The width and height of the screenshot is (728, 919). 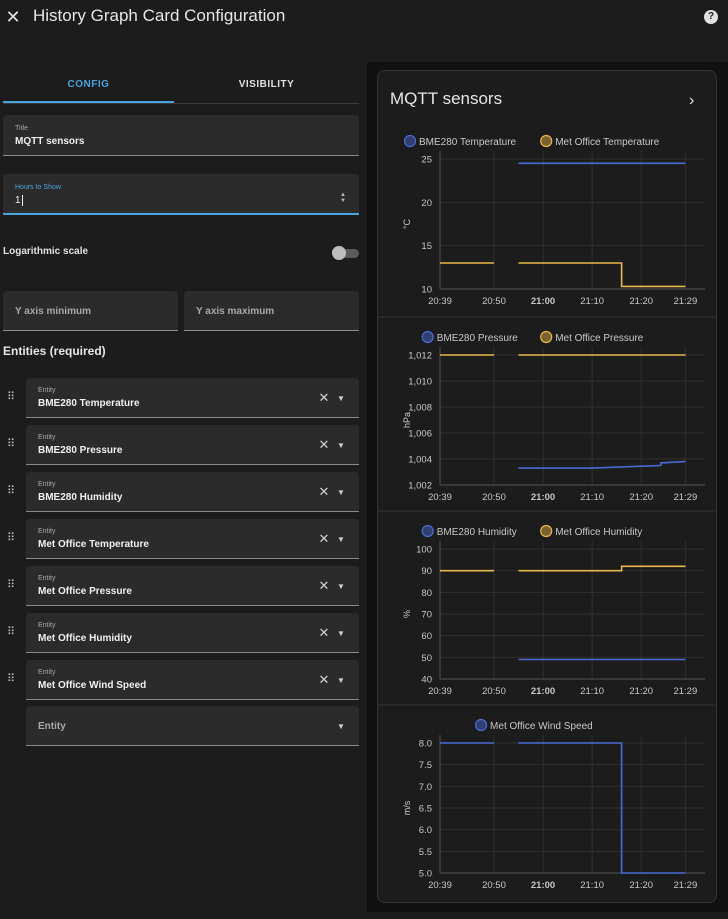 I want to click on tab-config: CONFIG, so click(x=88, y=87).